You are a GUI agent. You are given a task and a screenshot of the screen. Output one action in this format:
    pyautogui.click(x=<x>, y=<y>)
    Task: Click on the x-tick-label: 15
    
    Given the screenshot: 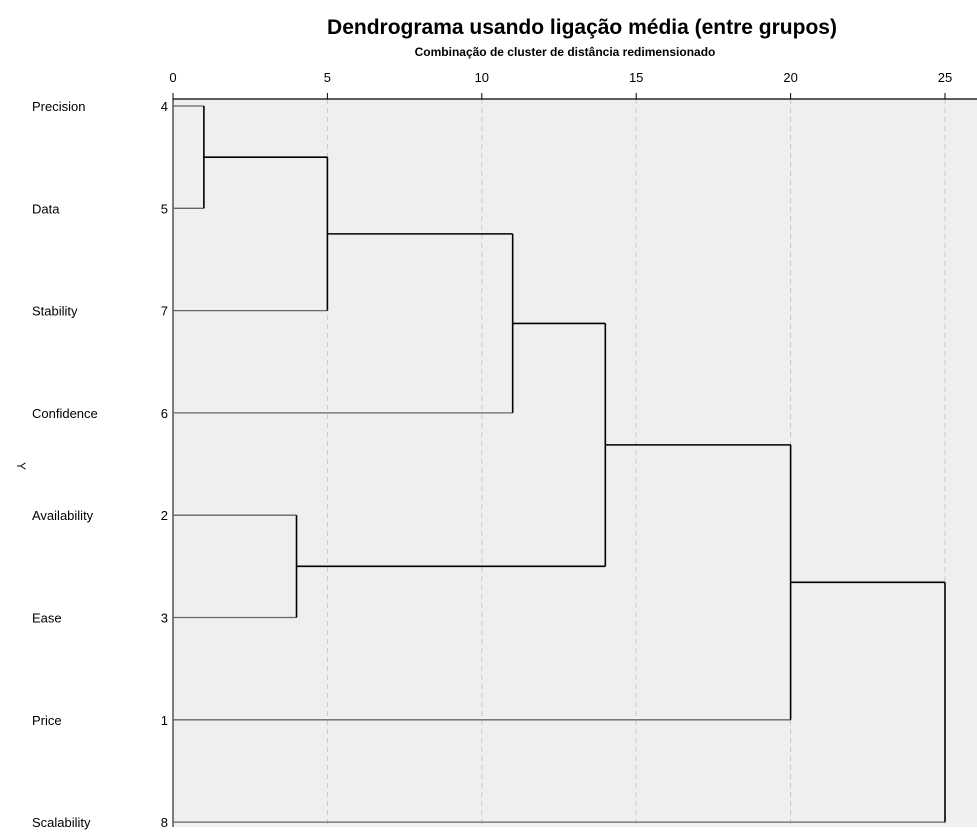 What is the action you would take?
    pyautogui.click(x=636, y=77)
    